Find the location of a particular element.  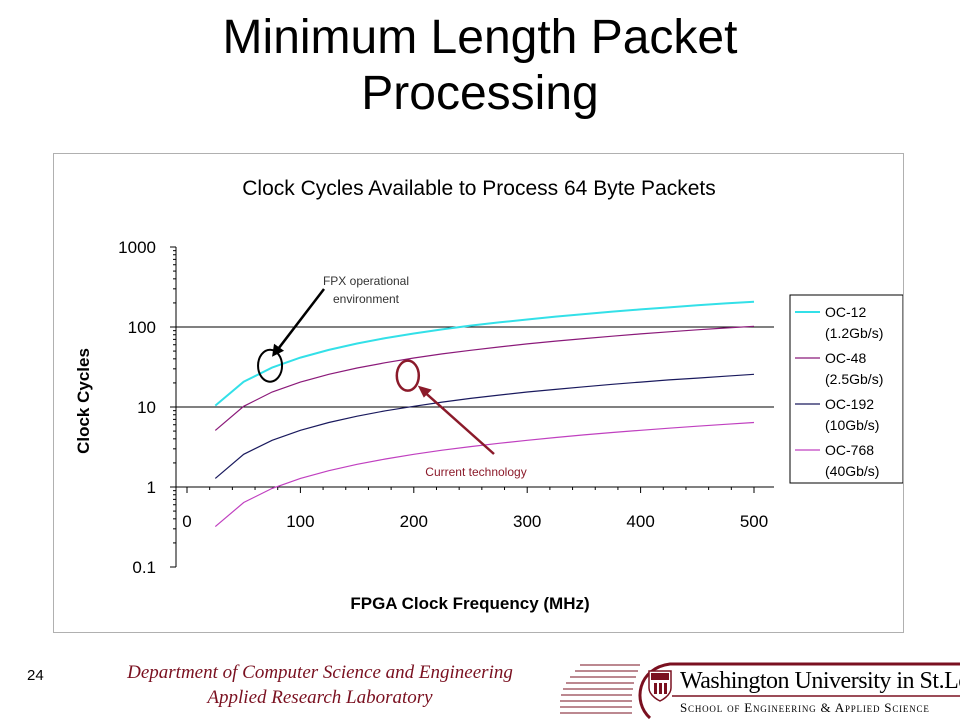

series-line-oc12 is located at coordinates (484, 353).